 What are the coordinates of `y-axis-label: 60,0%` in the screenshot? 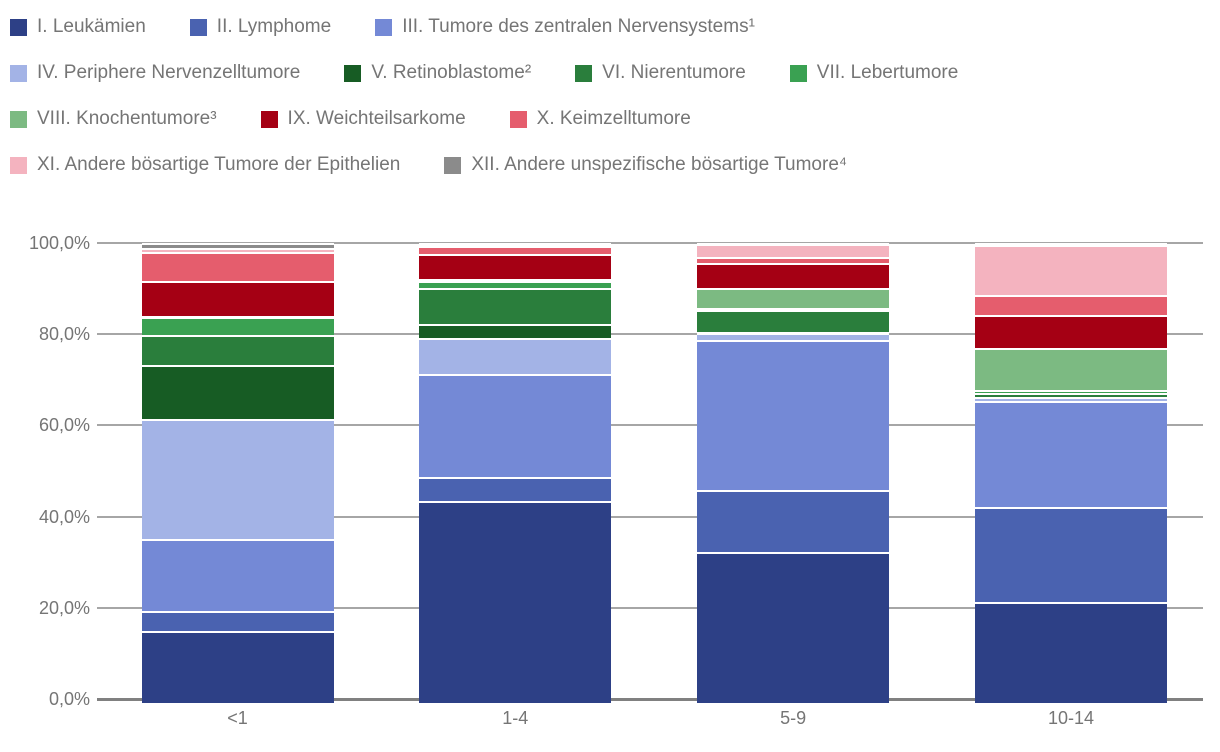 It's located at (64, 425).